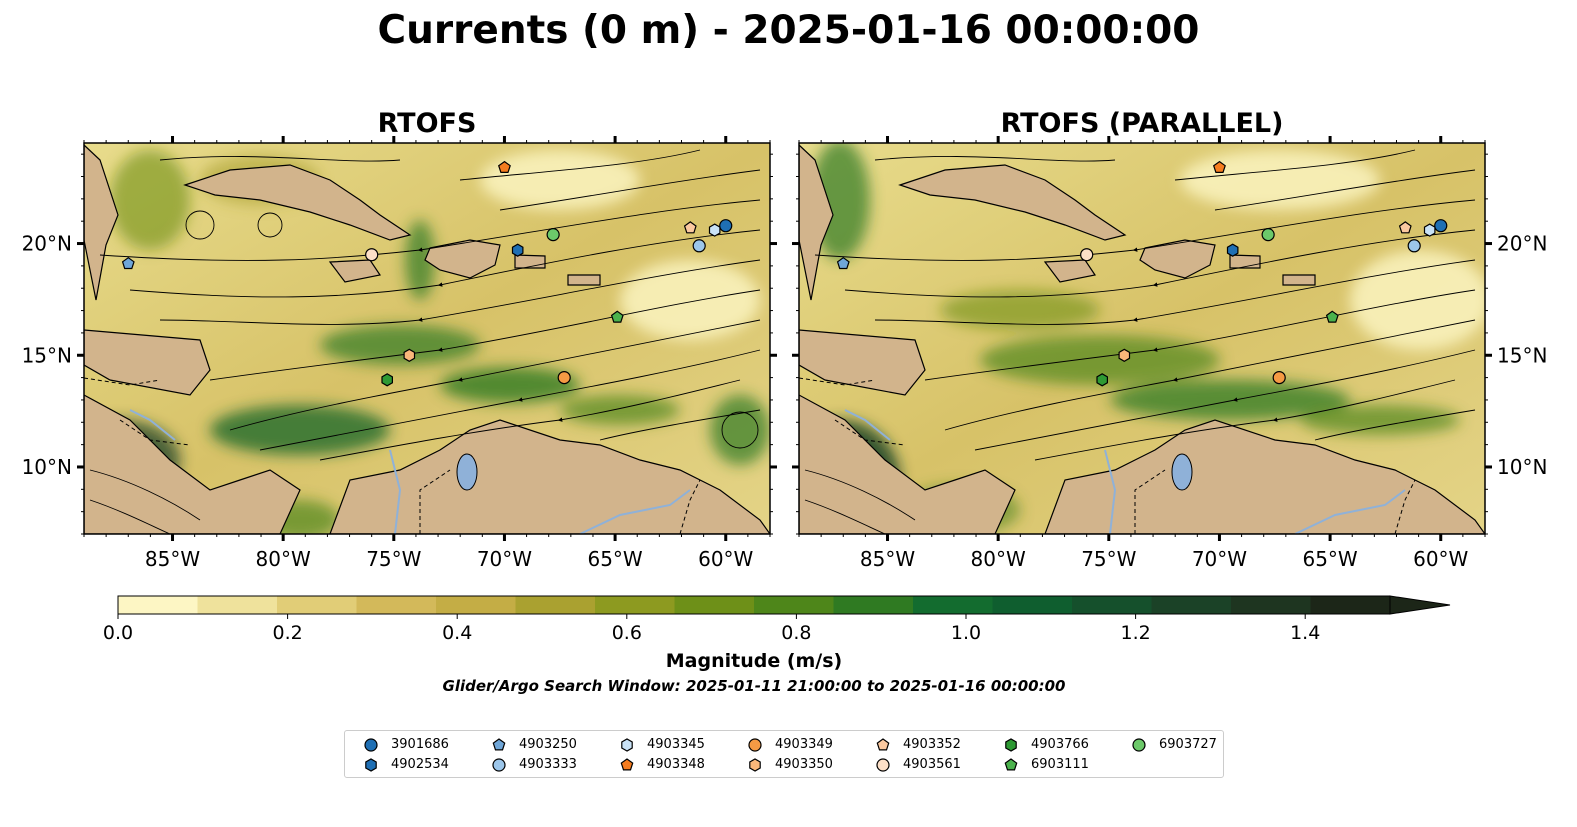 Image resolution: width=1577 pixels, height=827 pixels. Describe the element at coordinates (548, 744) in the screenshot. I see `legend-label: 4903250` at that location.